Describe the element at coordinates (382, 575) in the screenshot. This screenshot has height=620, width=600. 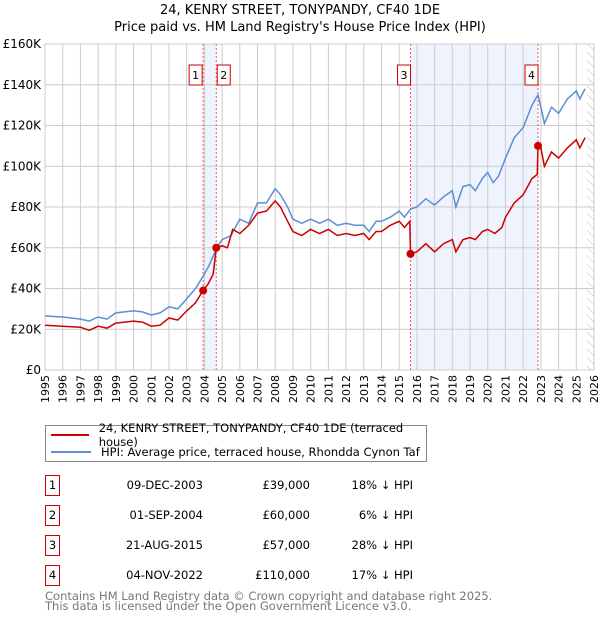
I see `transaction-hpi-diff: 17% ↓ HPI` at that location.